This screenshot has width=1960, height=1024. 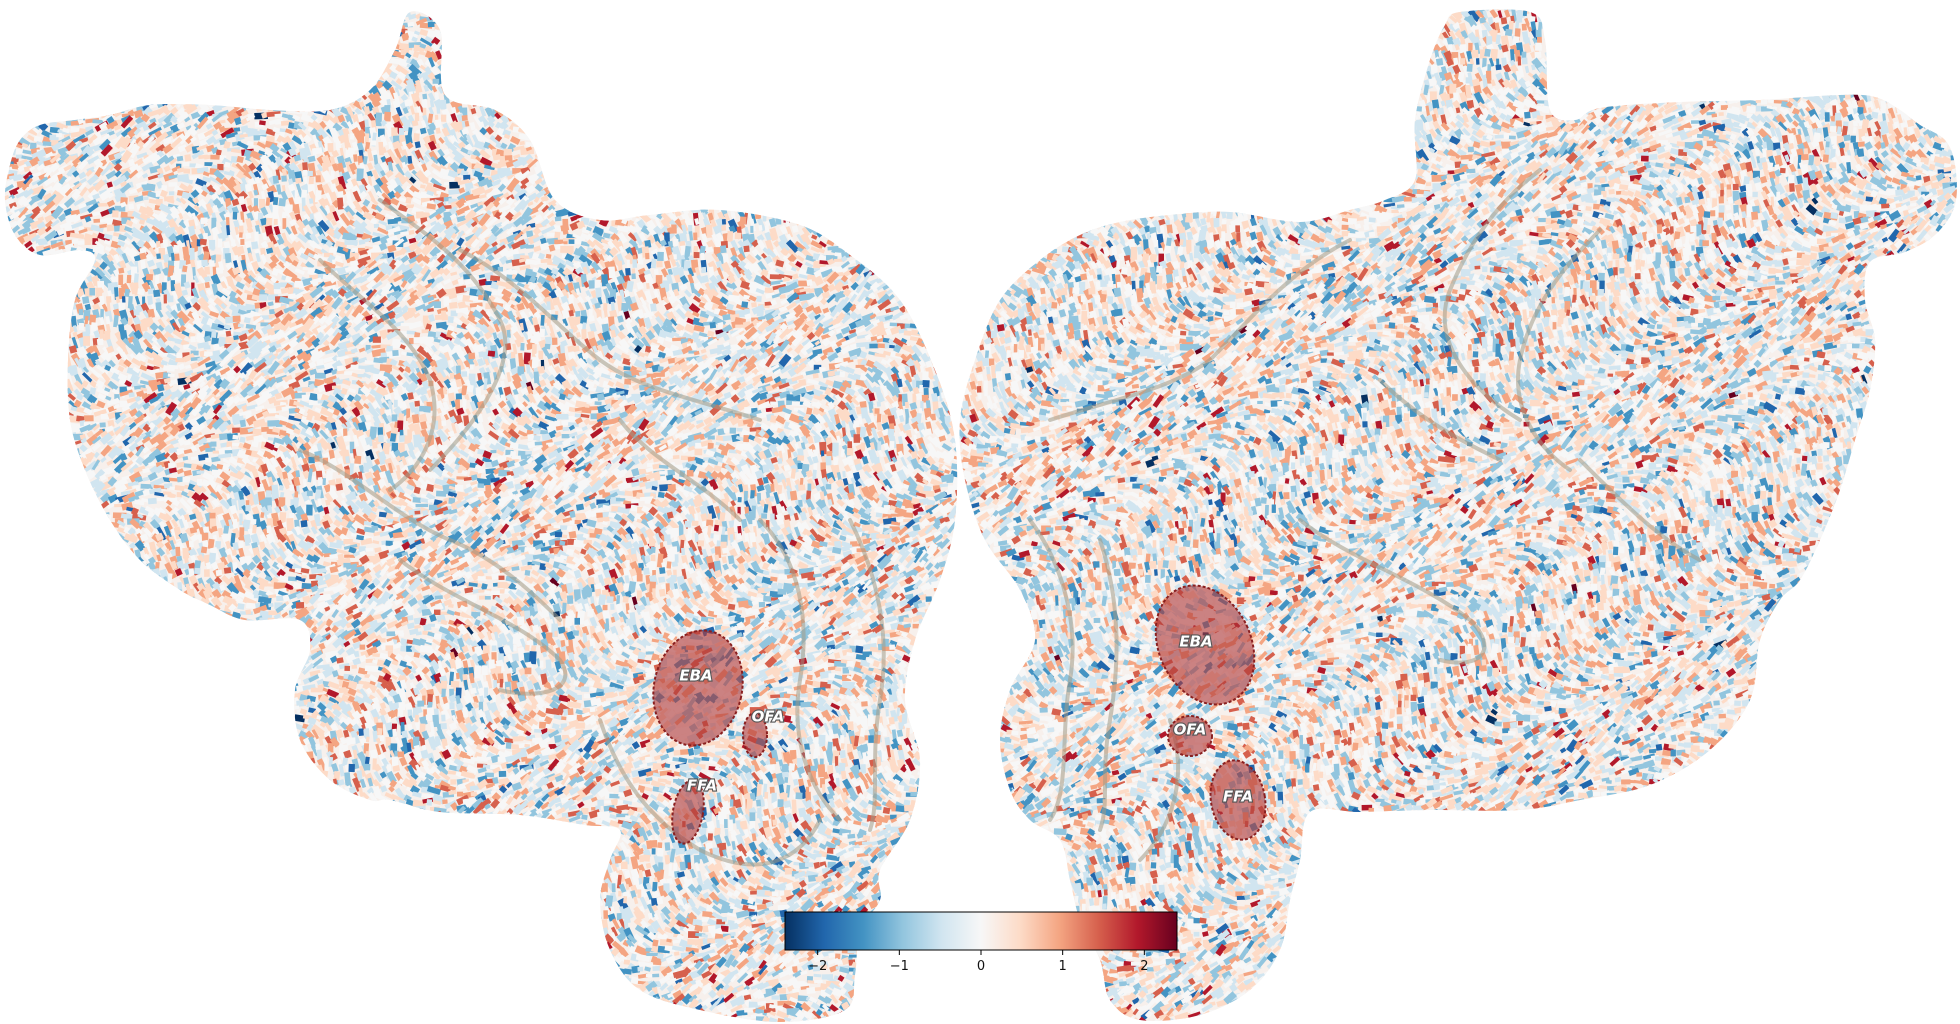 What do you see at coordinates (1238, 797) in the screenshot?
I see `right-roi-label-ffa: FFA` at bounding box center [1238, 797].